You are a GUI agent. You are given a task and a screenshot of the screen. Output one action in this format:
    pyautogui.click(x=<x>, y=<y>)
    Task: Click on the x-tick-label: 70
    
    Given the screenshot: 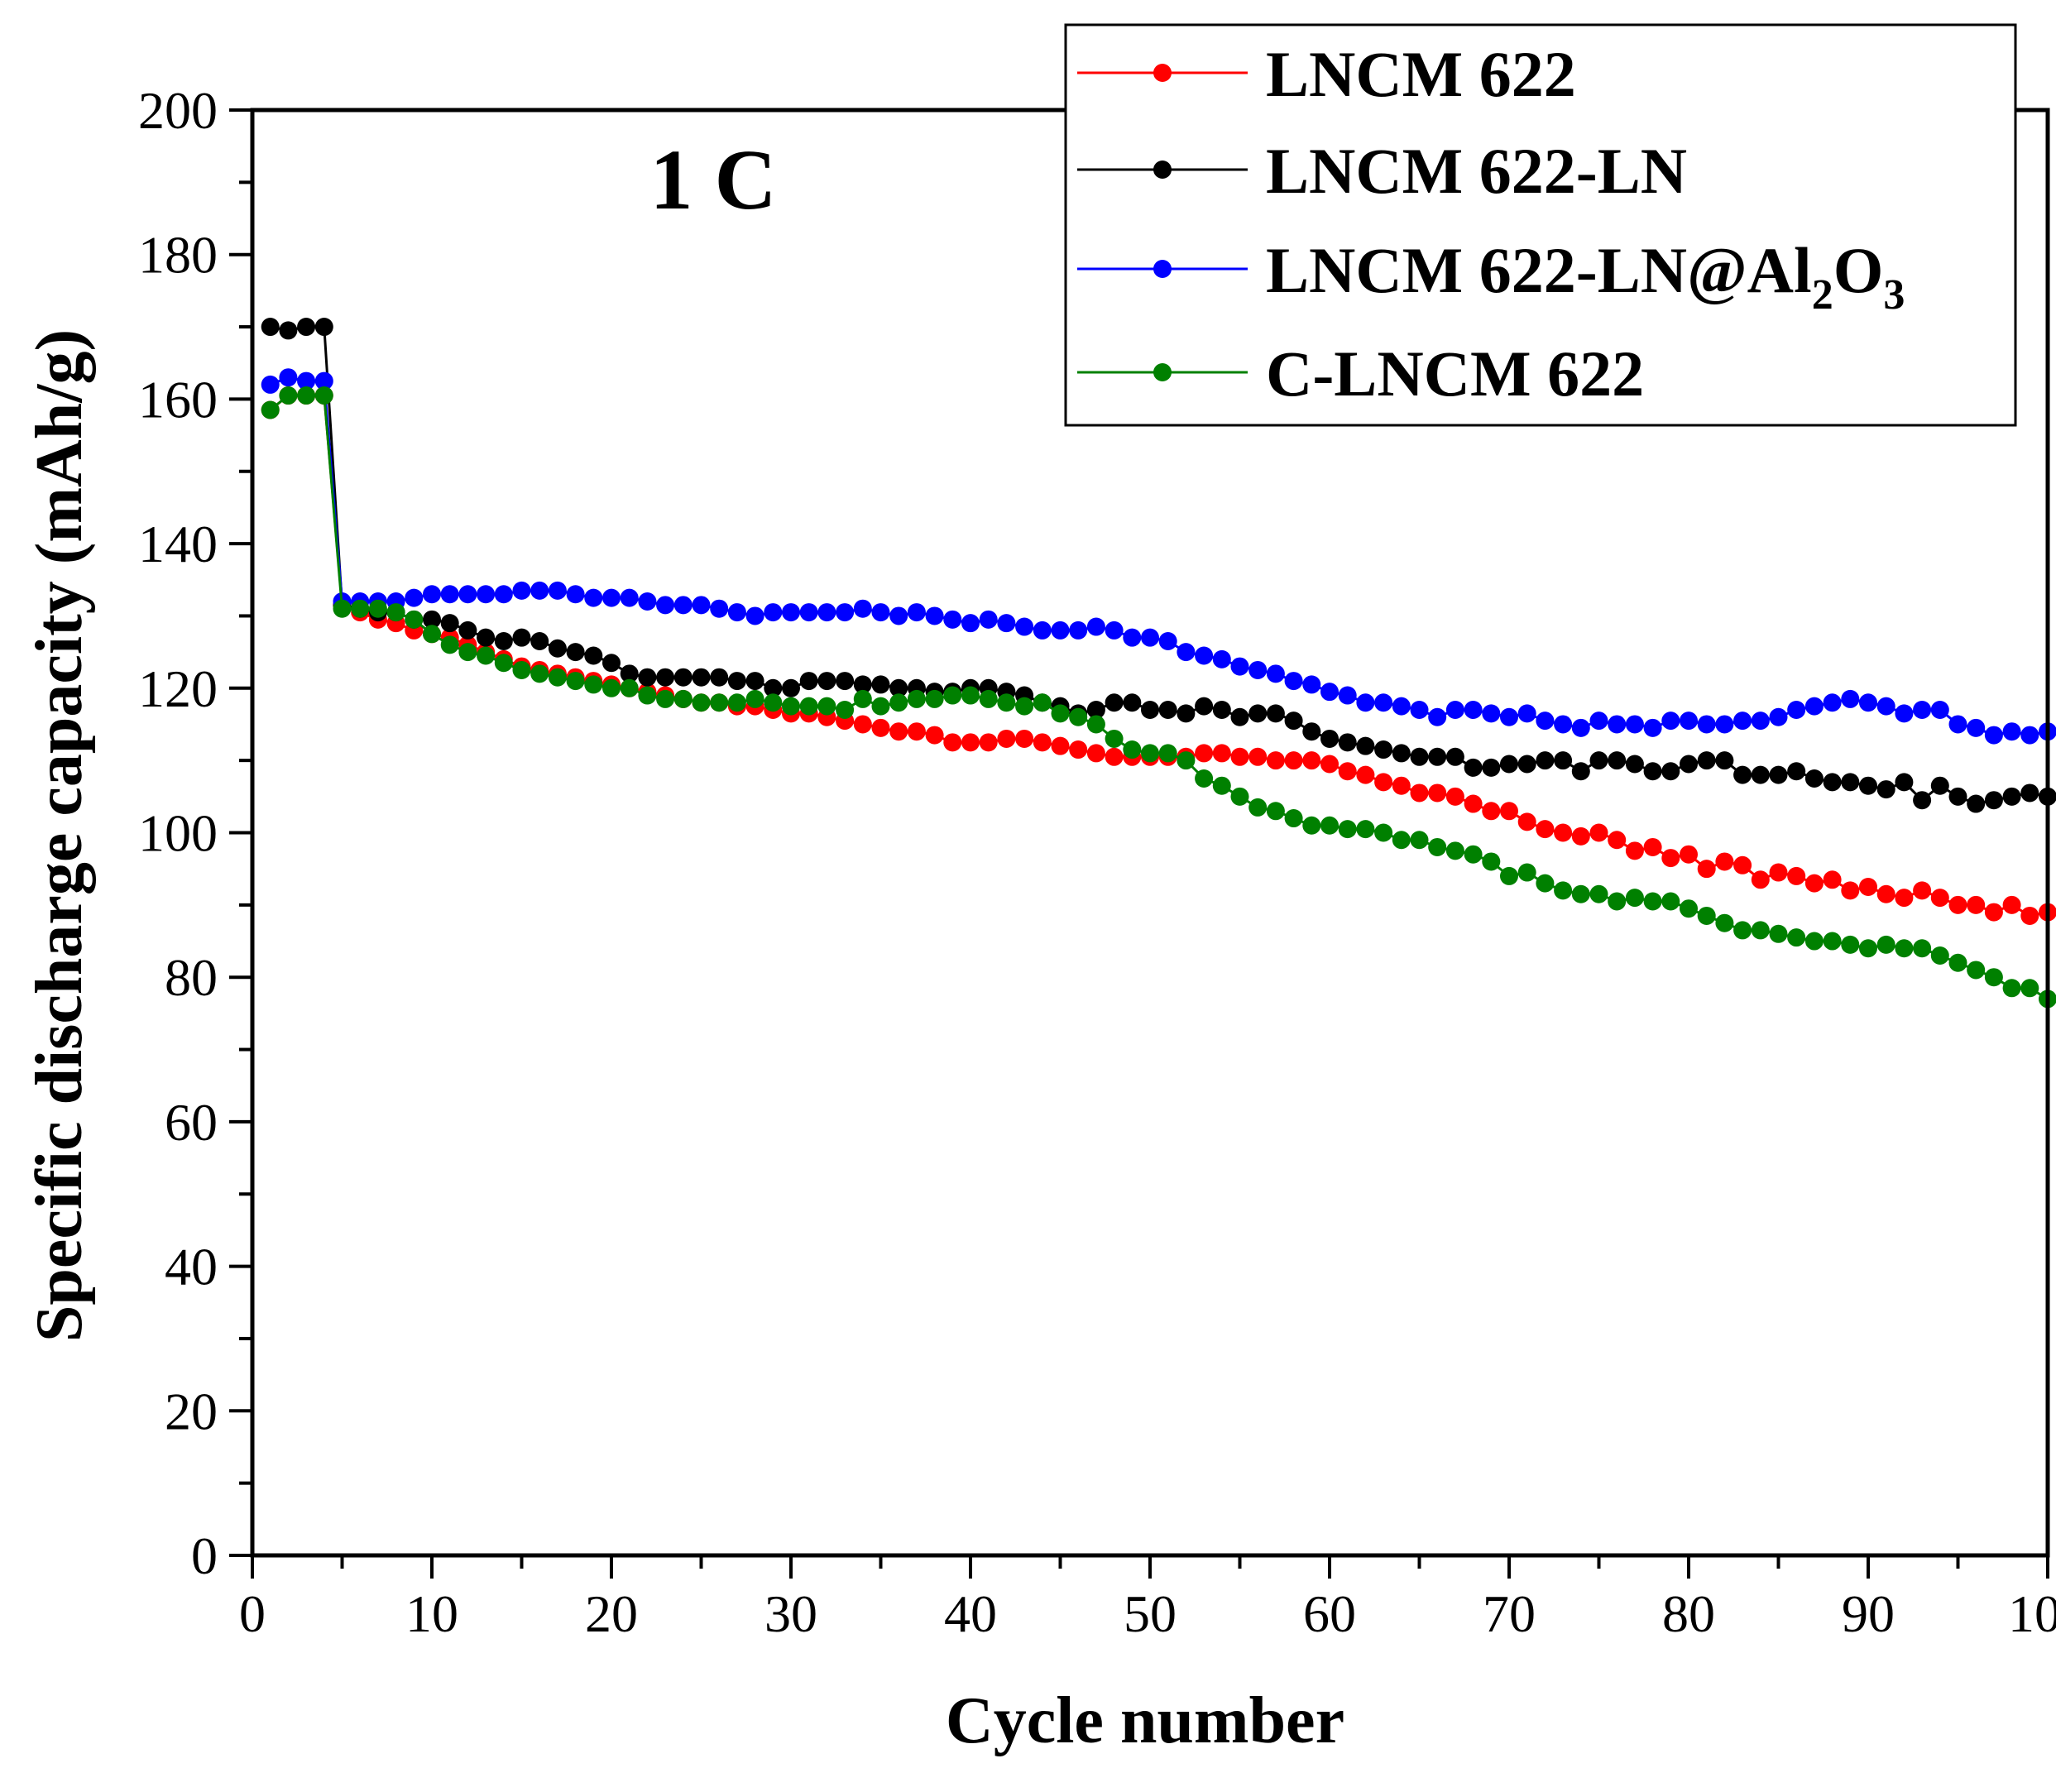 What is the action you would take?
    pyautogui.click(x=1509, y=1613)
    